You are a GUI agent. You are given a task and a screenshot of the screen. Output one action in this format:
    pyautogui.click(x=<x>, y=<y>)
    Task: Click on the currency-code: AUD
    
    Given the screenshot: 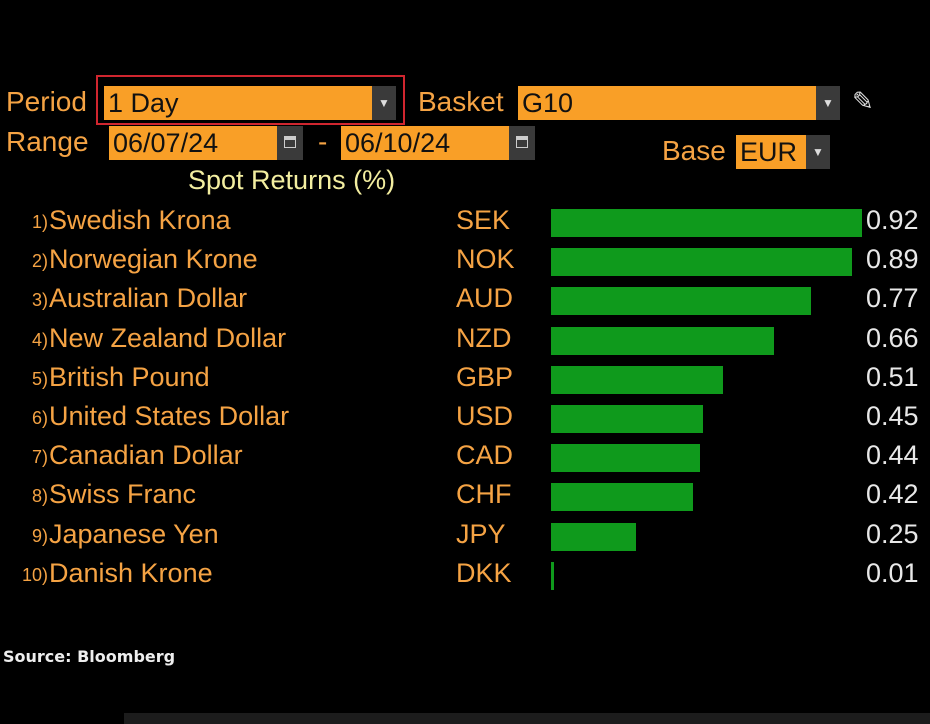 What is the action you would take?
    pyautogui.click(x=485, y=298)
    